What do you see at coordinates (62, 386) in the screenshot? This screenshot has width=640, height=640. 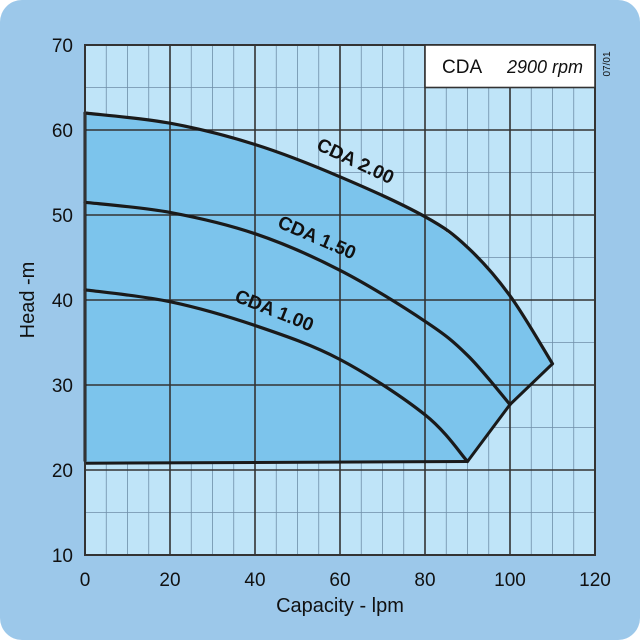 I see `y-tick-label: 30` at bounding box center [62, 386].